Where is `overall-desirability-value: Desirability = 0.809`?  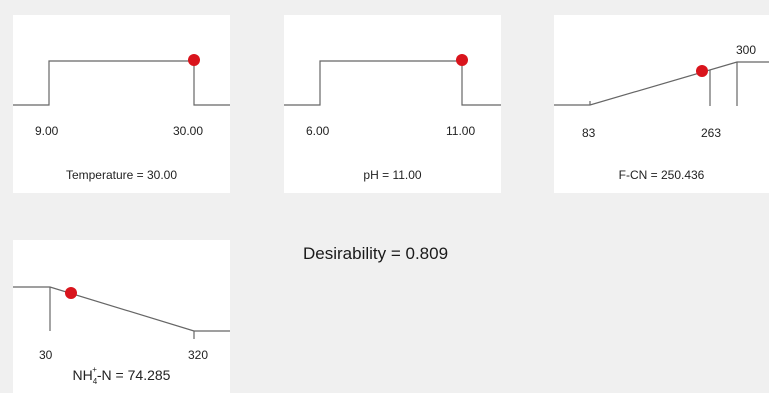
overall-desirability-value: Desirability = 0.809 is located at coordinates (376, 253).